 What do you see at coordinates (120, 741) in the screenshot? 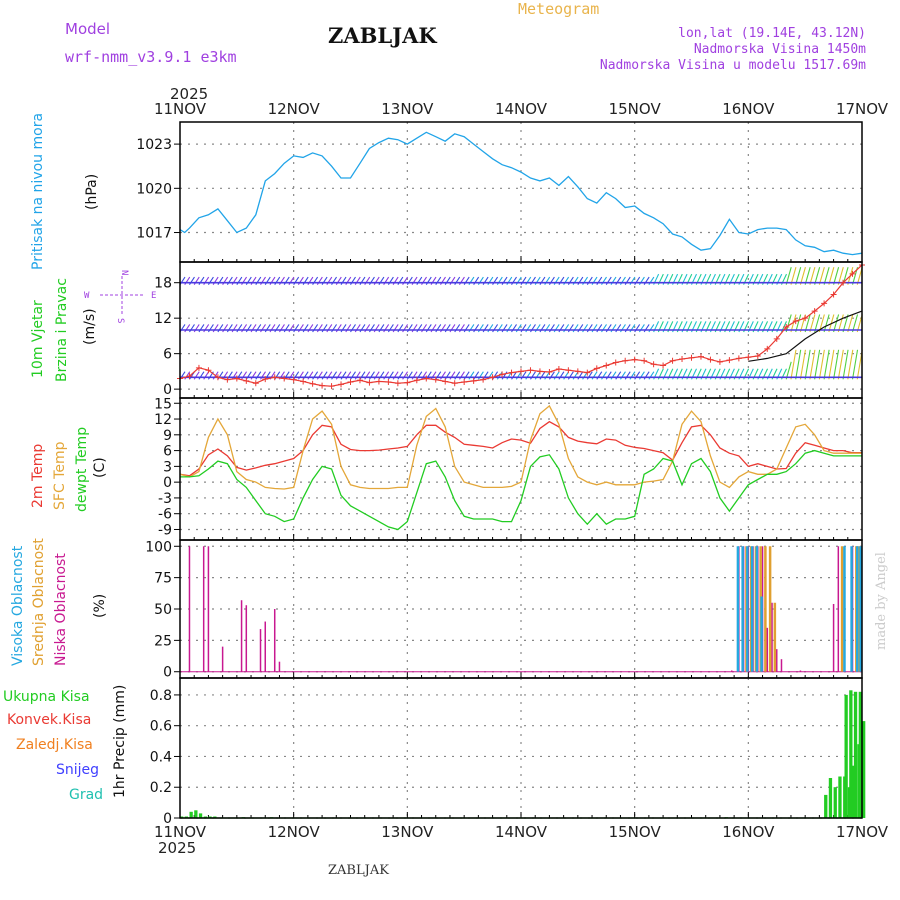
I see `precip-ylabel: 1hr Precip (mm)` at bounding box center [120, 741].